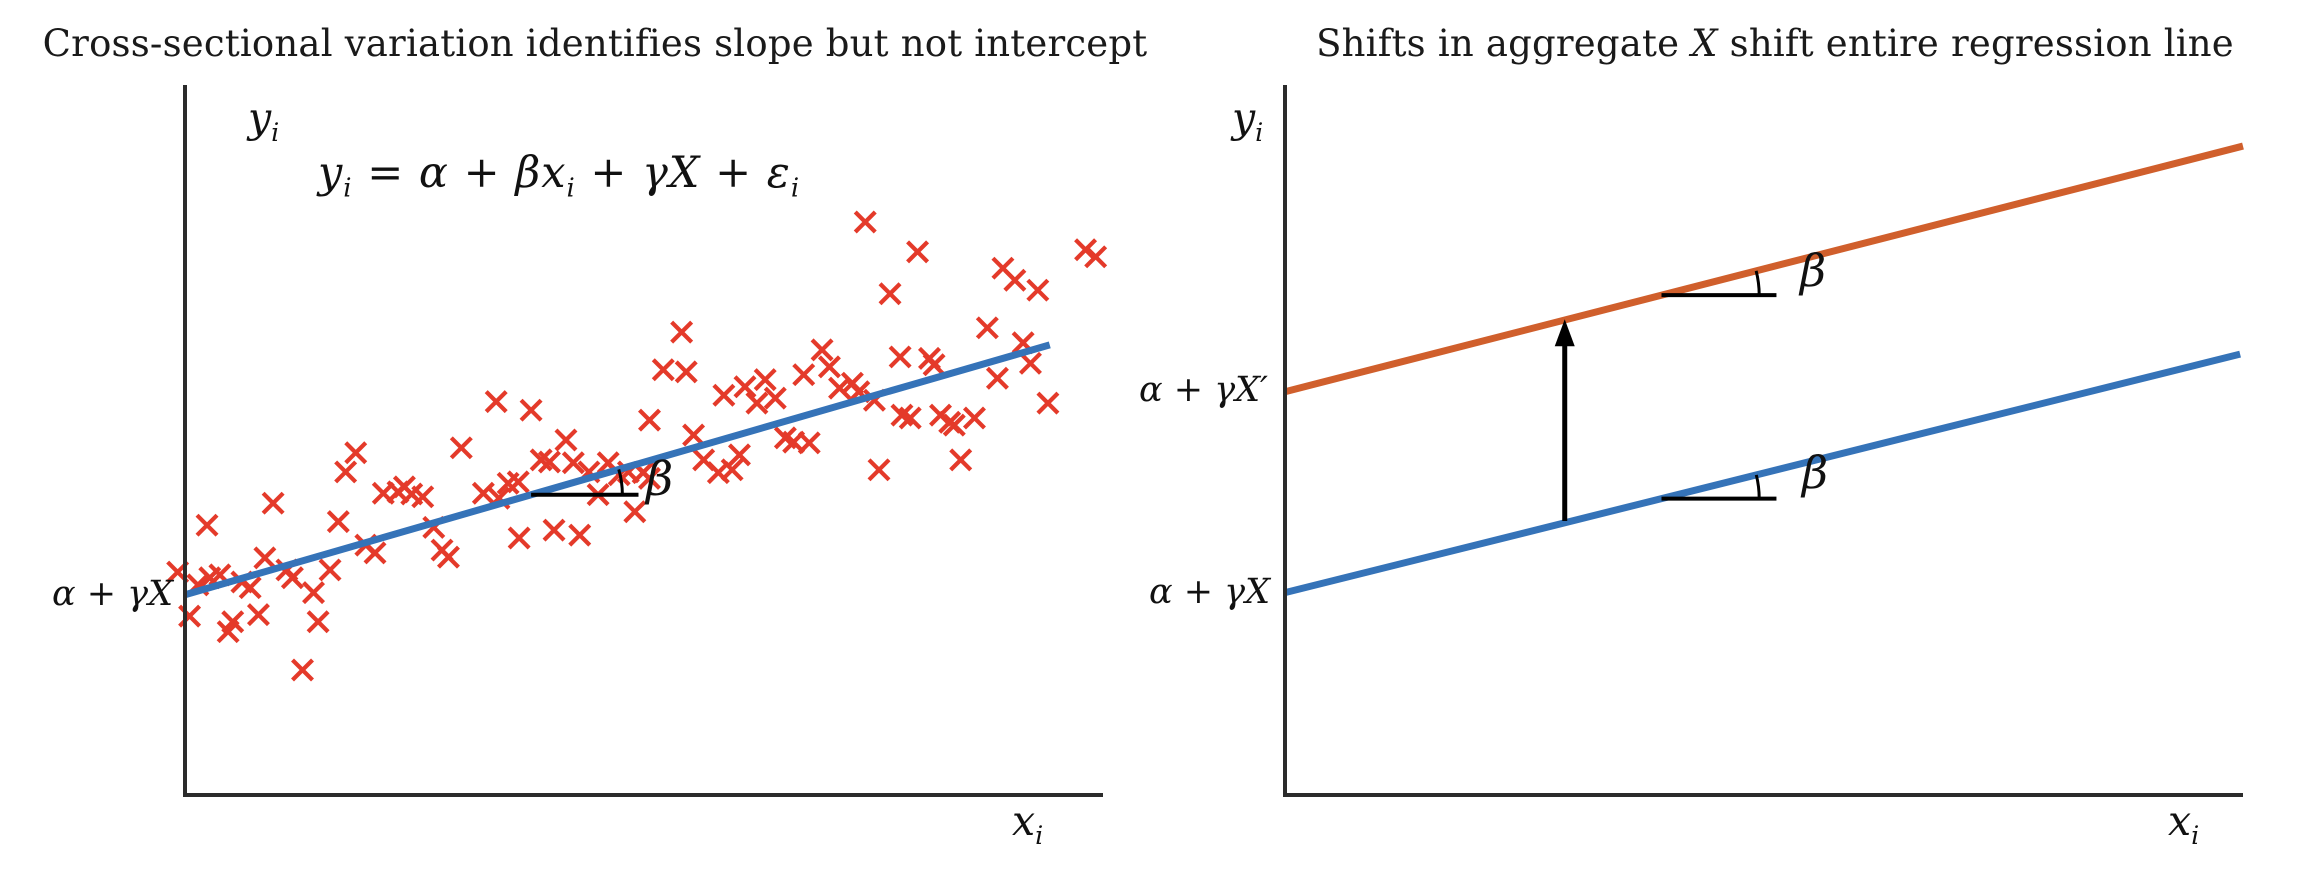  Describe the element at coordinates (1815, 472) in the screenshot. I see `lower-slope-beta-label: β` at that location.